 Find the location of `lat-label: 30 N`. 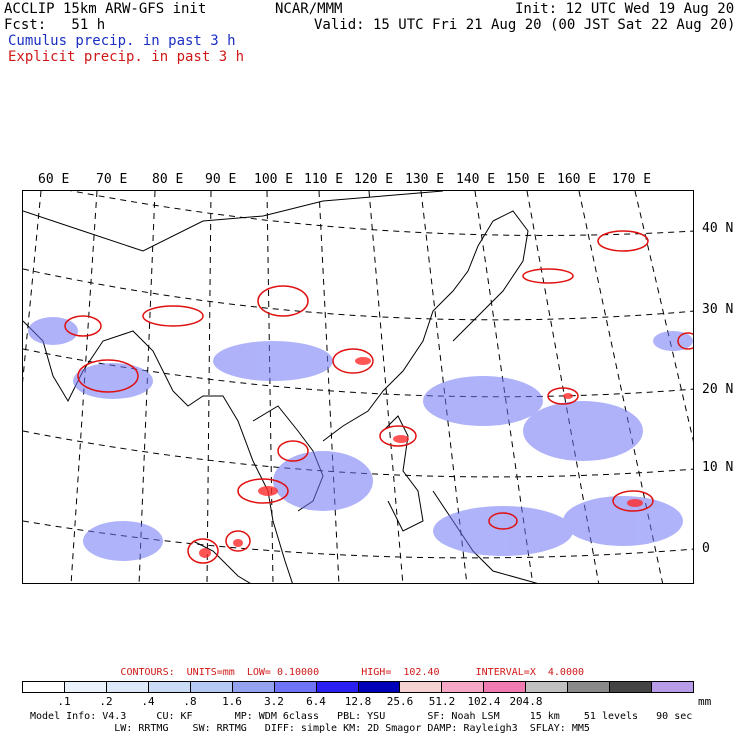

lat-label: 30 N is located at coordinates (718, 309).